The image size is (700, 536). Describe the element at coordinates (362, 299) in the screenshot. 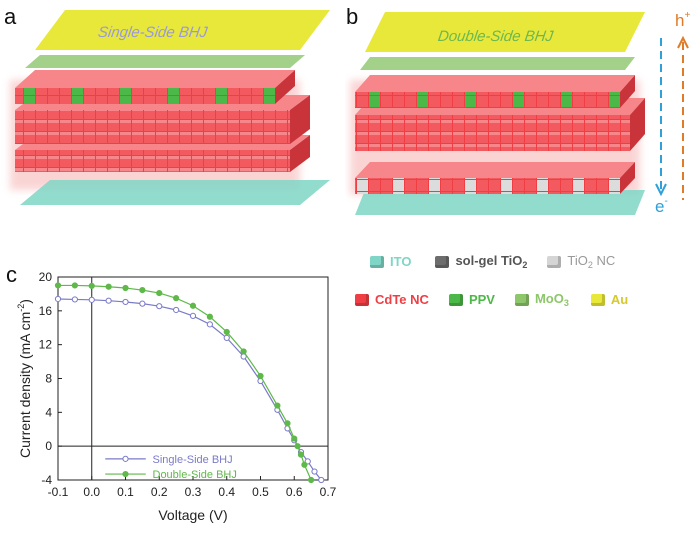

I see `cdte-swatch-icon` at that location.